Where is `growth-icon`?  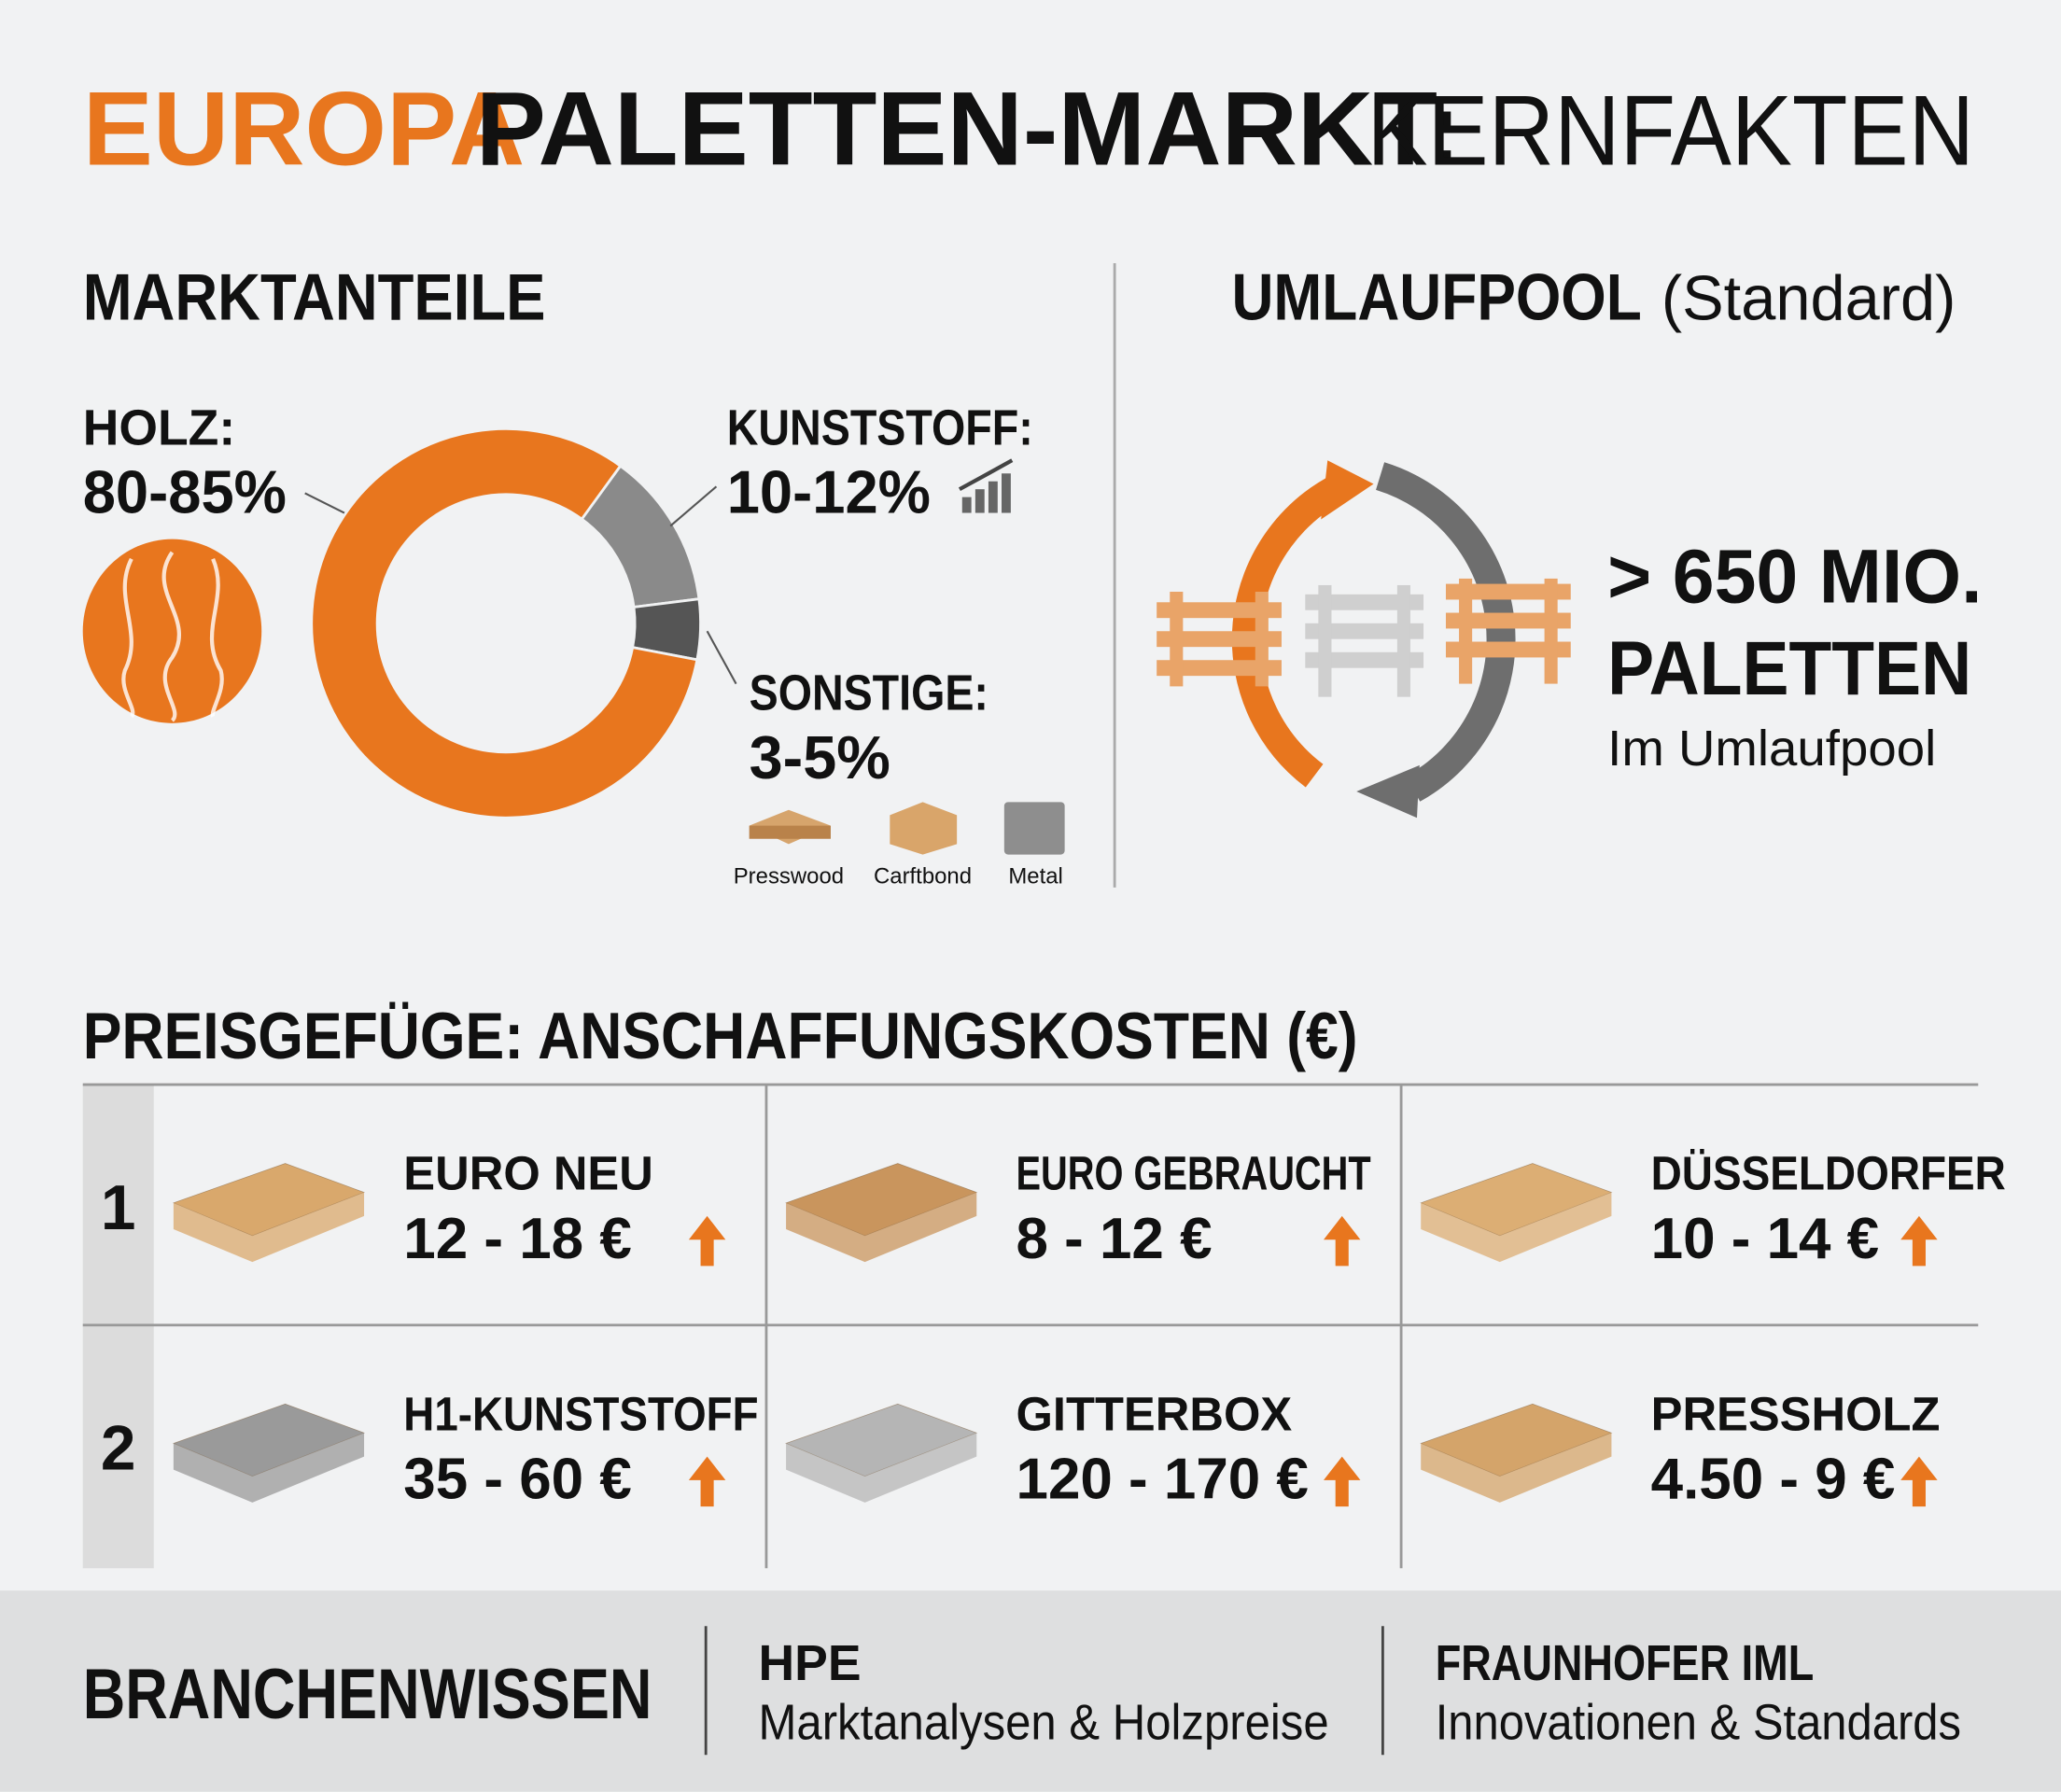
growth-icon is located at coordinates (986, 485).